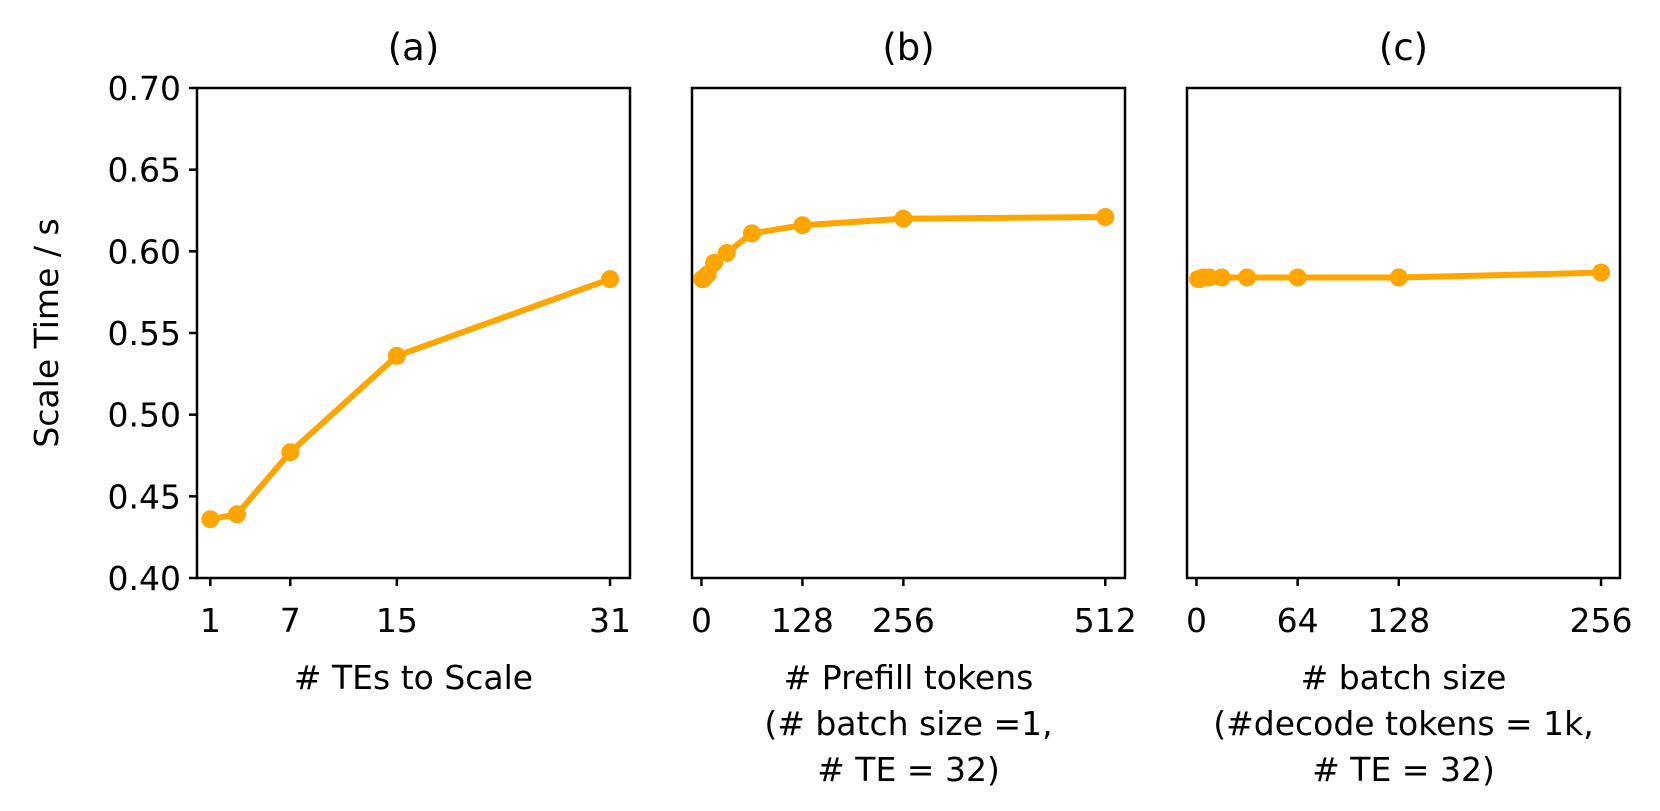  Describe the element at coordinates (144, 496) in the screenshot. I see `y-tick-label-a: 0.45` at that location.